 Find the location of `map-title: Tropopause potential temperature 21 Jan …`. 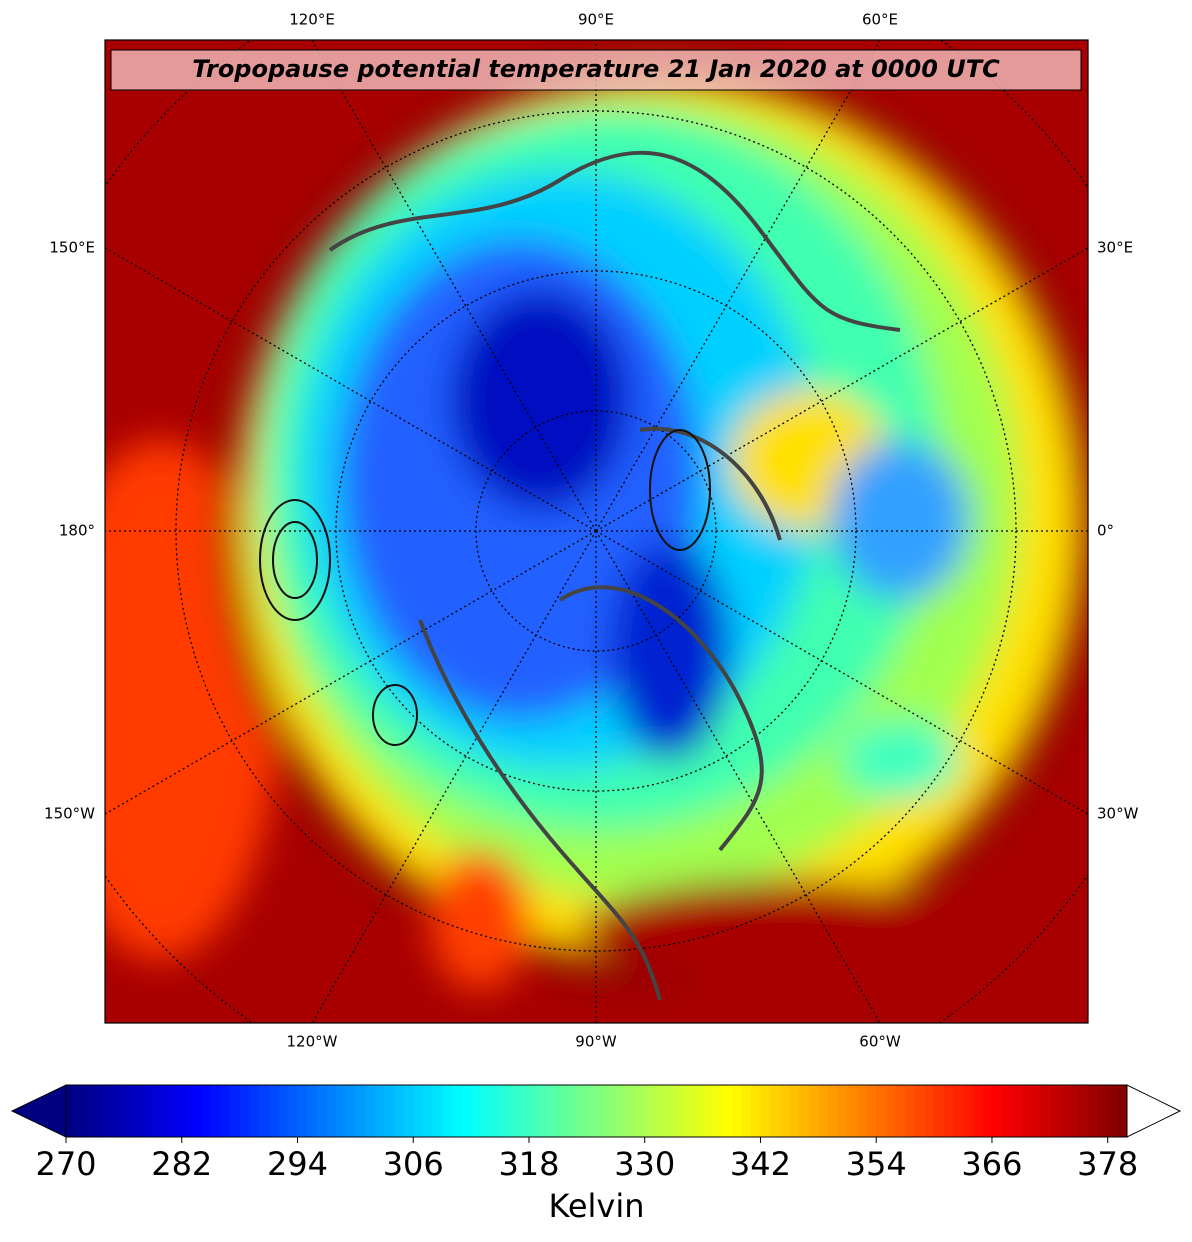

map-title: Tropopause potential temperature 21 Jan … is located at coordinates (596, 69).